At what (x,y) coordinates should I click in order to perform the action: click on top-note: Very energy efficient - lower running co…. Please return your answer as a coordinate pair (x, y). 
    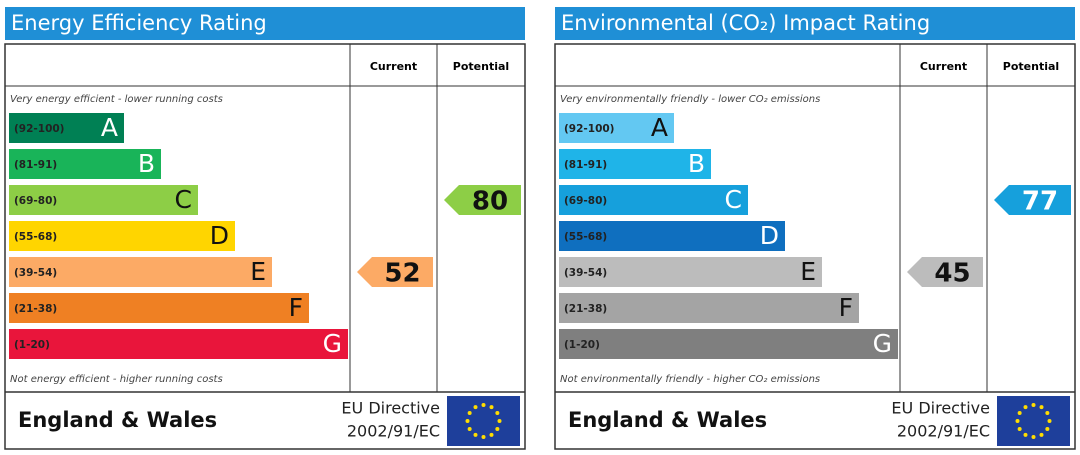
    Looking at the image, I should click on (116, 99).